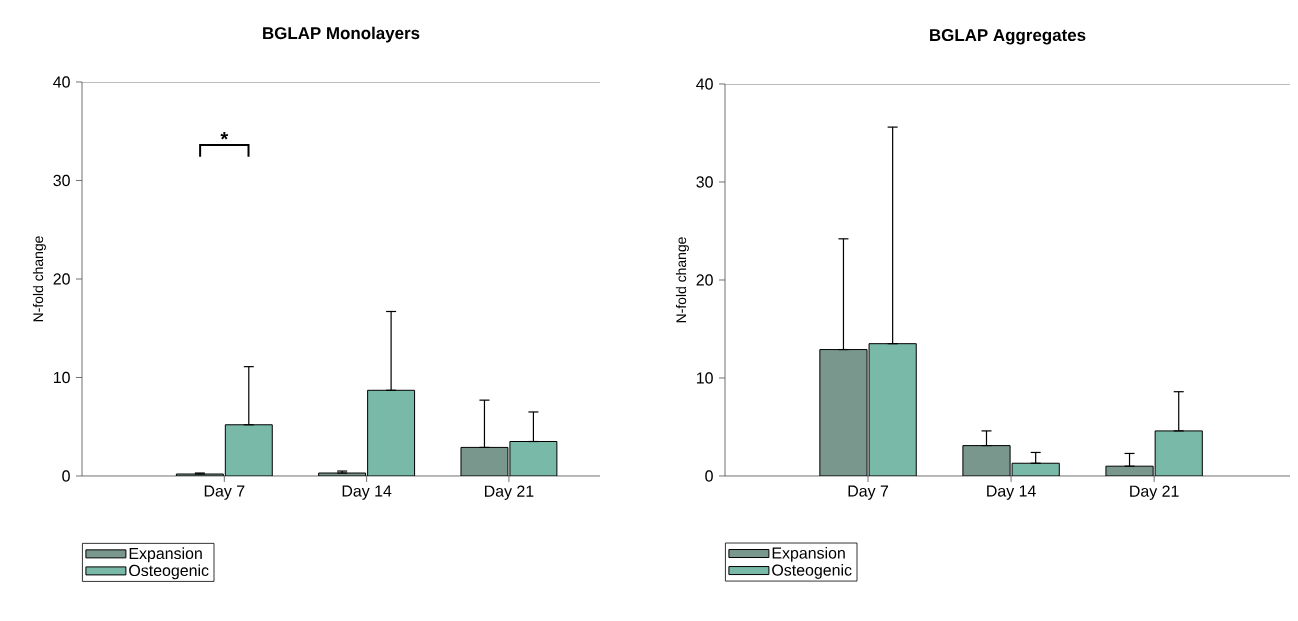  Describe the element at coordinates (341, 34) in the screenshot. I see `chart-title: BGLAP Monolayers` at that location.